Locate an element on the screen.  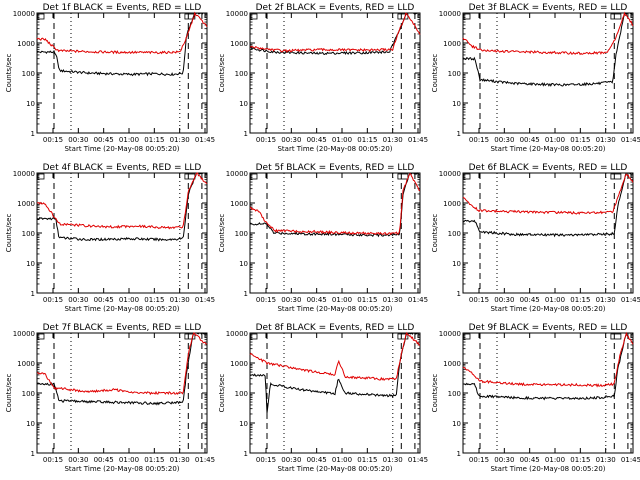
chart-title: Det 1f BLACK = Events, RED = LLD is located at coordinates (122, 8).